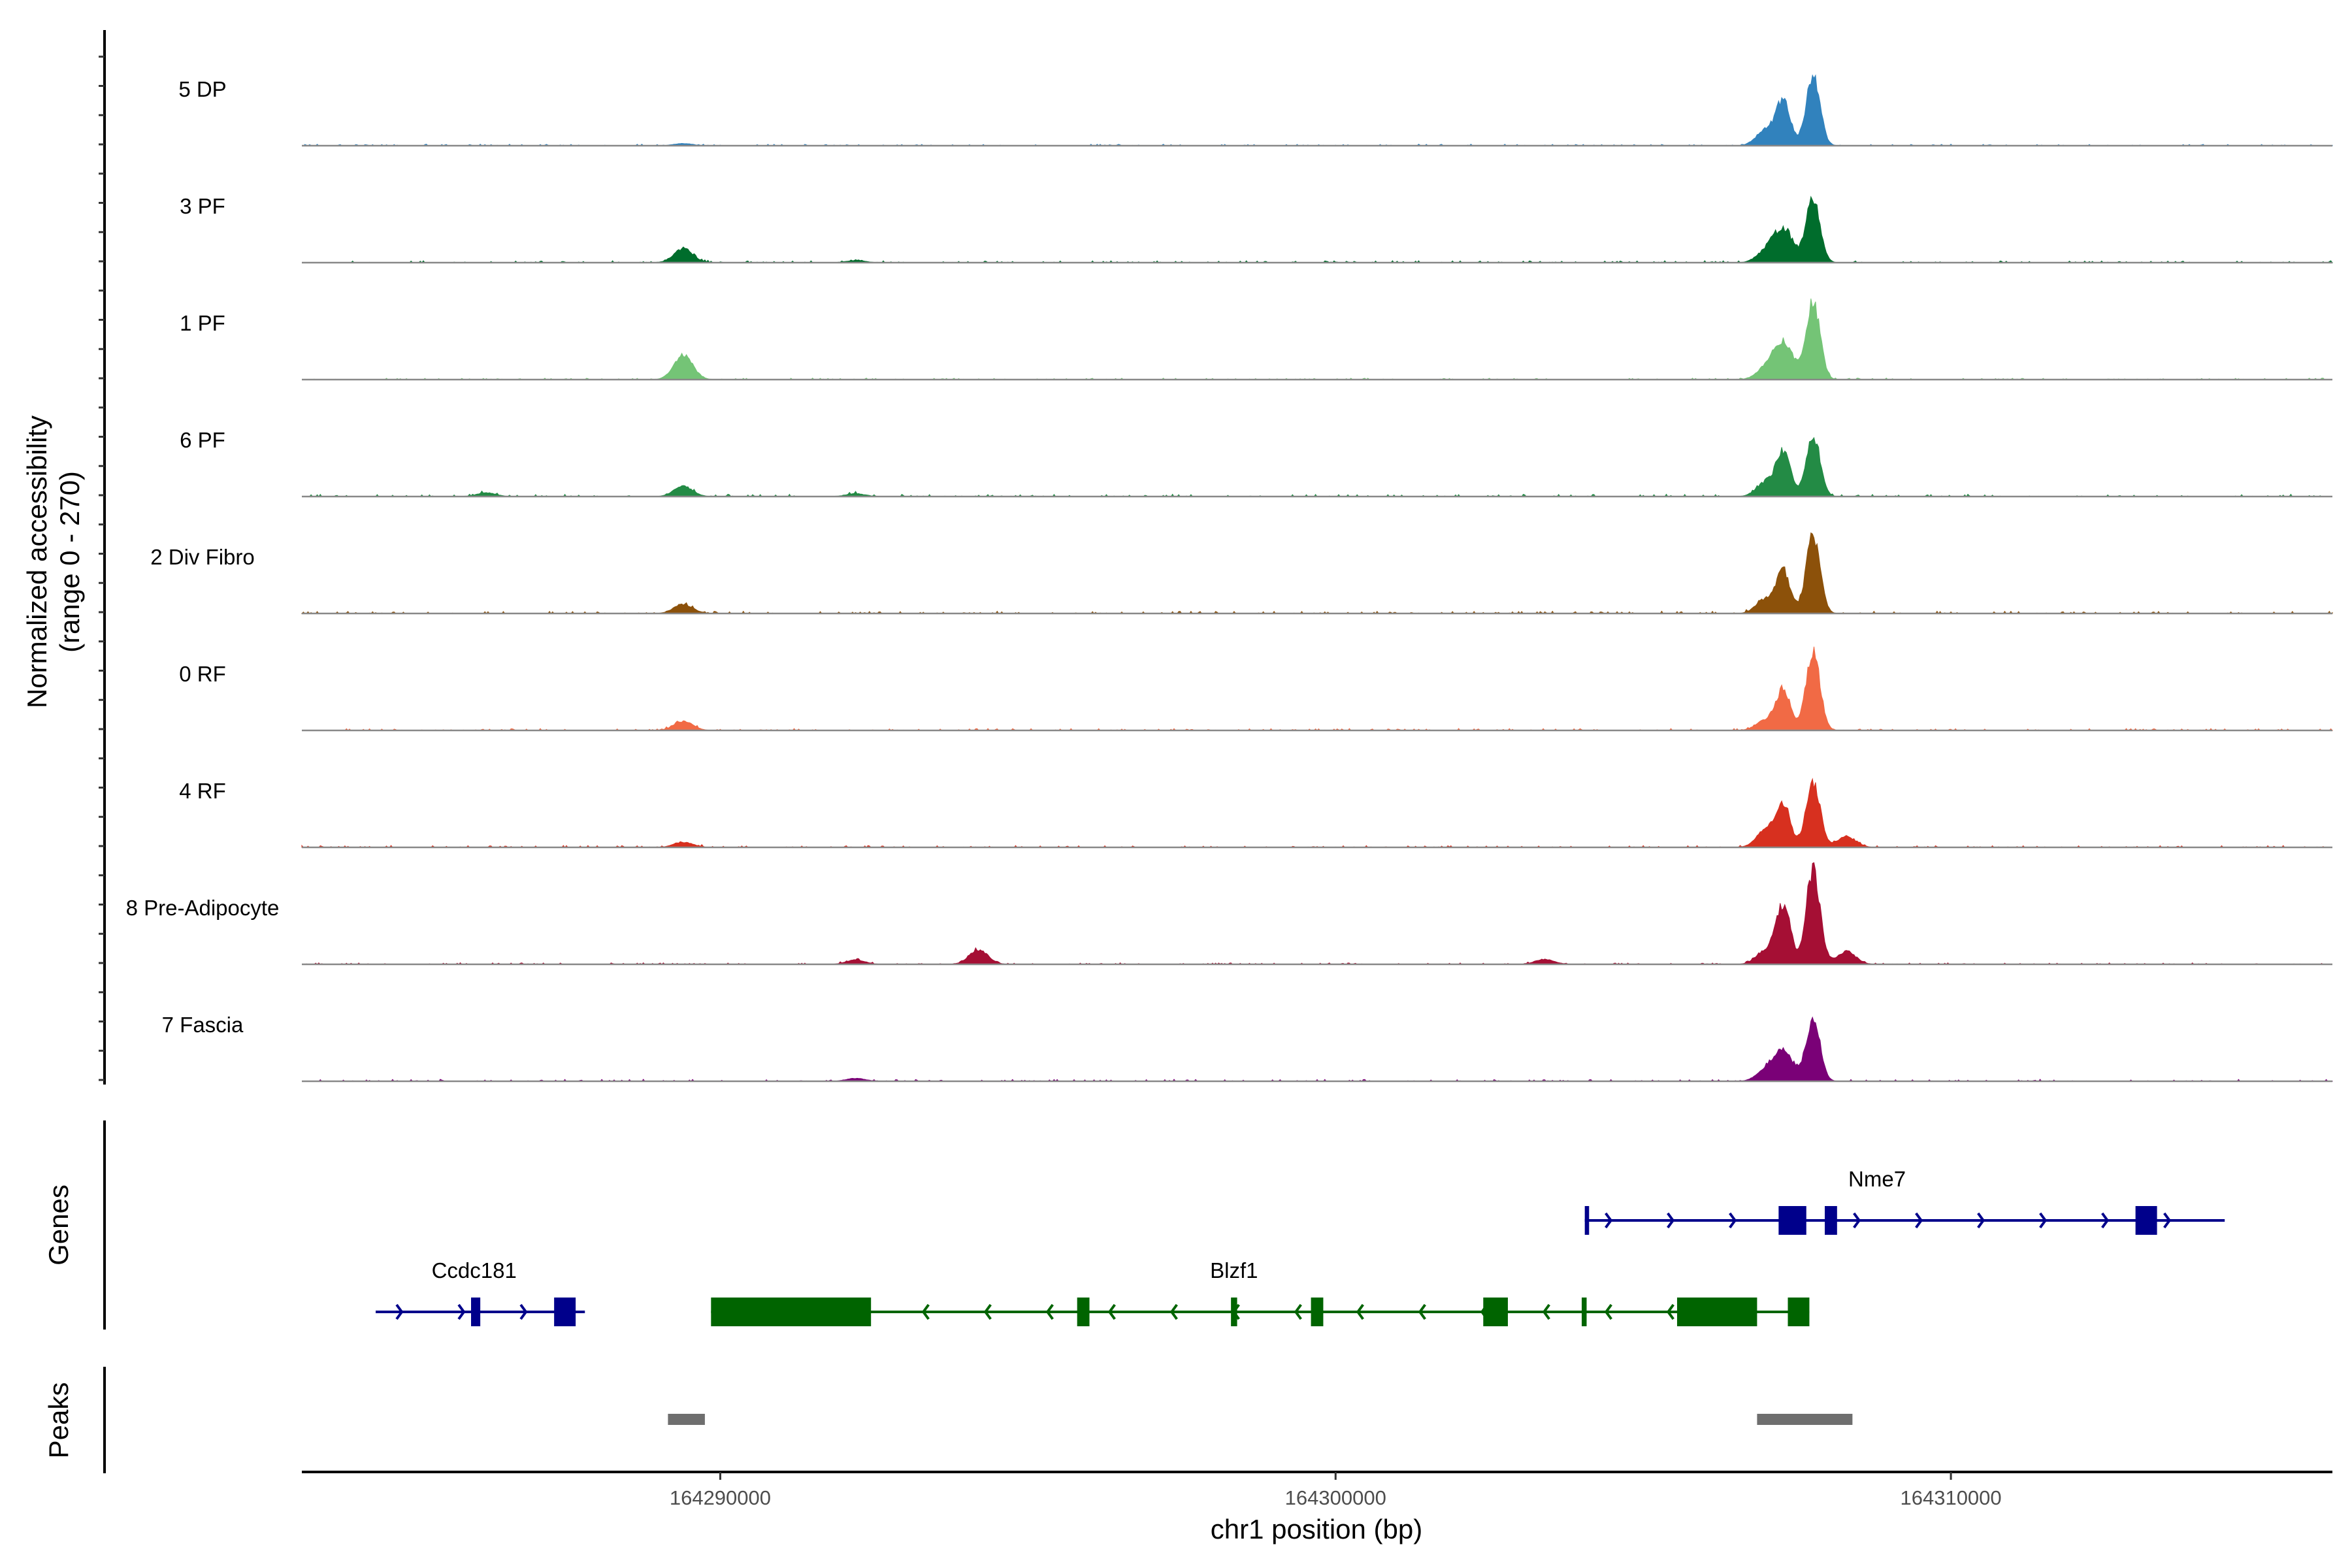  Describe the element at coordinates (1317, 1529) in the screenshot. I see `x-axis-title: chr1 position (bp)` at that location.